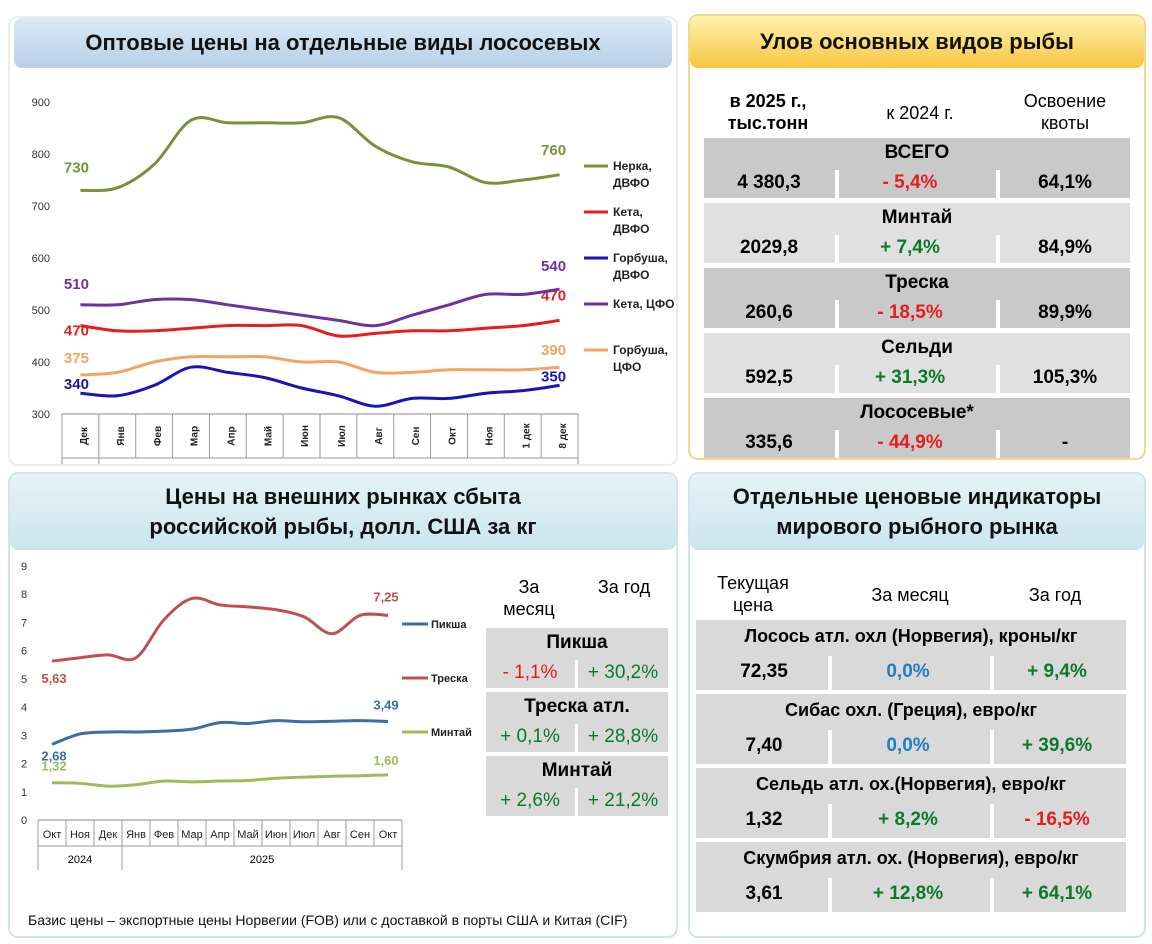  What do you see at coordinates (1055, 595) in the screenshot?
I see `ind-col-year: За год` at bounding box center [1055, 595].